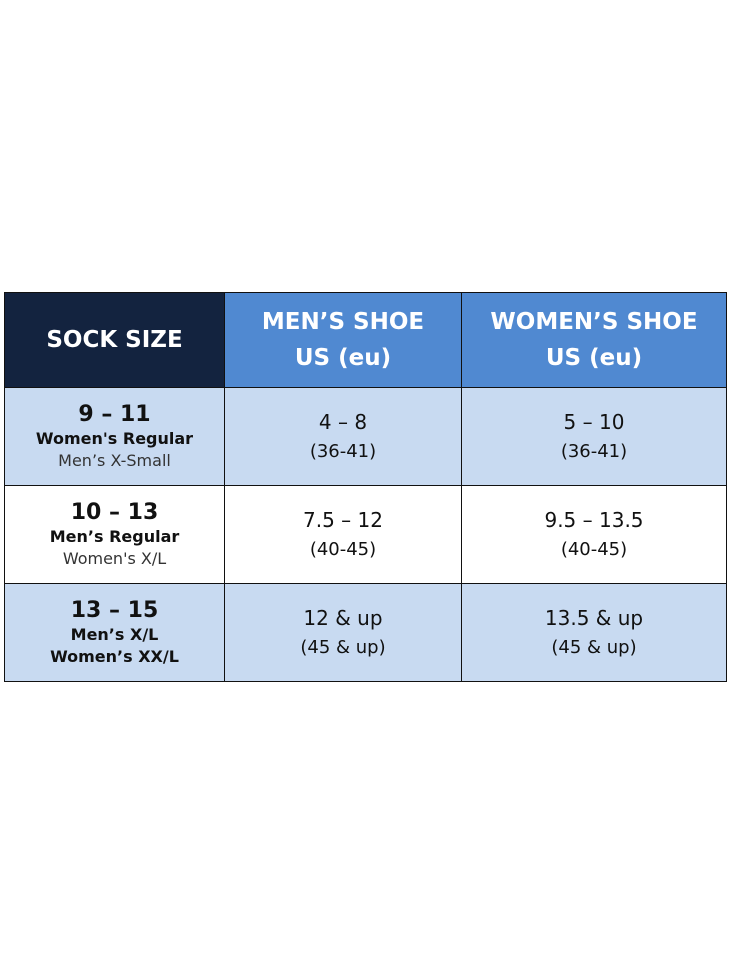 This screenshot has height=972, width=729. Describe the element at coordinates (594, 647) in the screenshot. I see `womens-eu: (45 & up)` at that location.